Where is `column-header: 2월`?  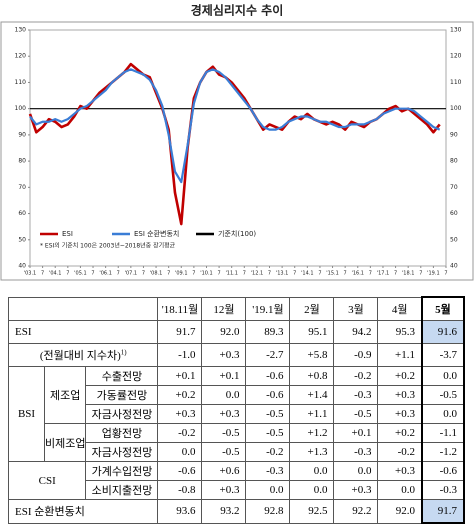 column-header: 2월 is located at coordinates (312, 308).